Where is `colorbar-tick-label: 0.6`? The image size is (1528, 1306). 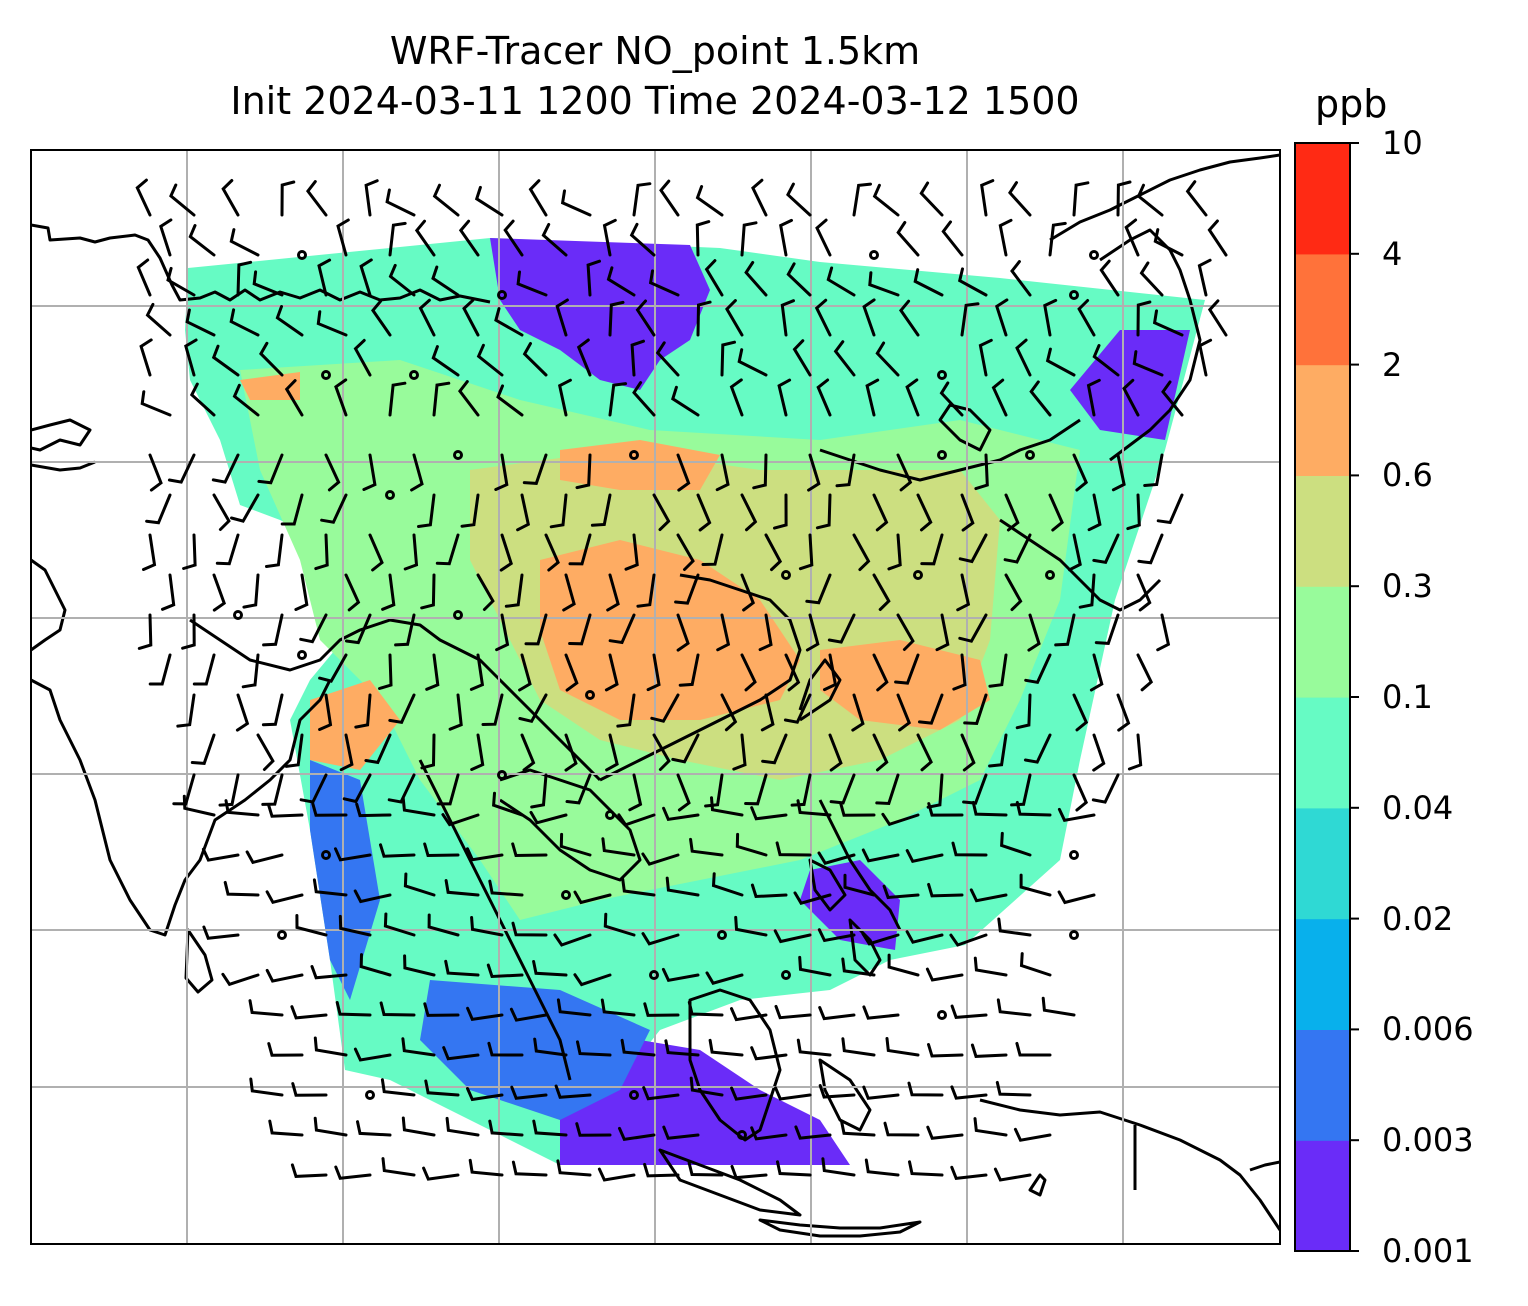
colorbar-tick-label: 0.6 is located at coordinates (1407, 475).